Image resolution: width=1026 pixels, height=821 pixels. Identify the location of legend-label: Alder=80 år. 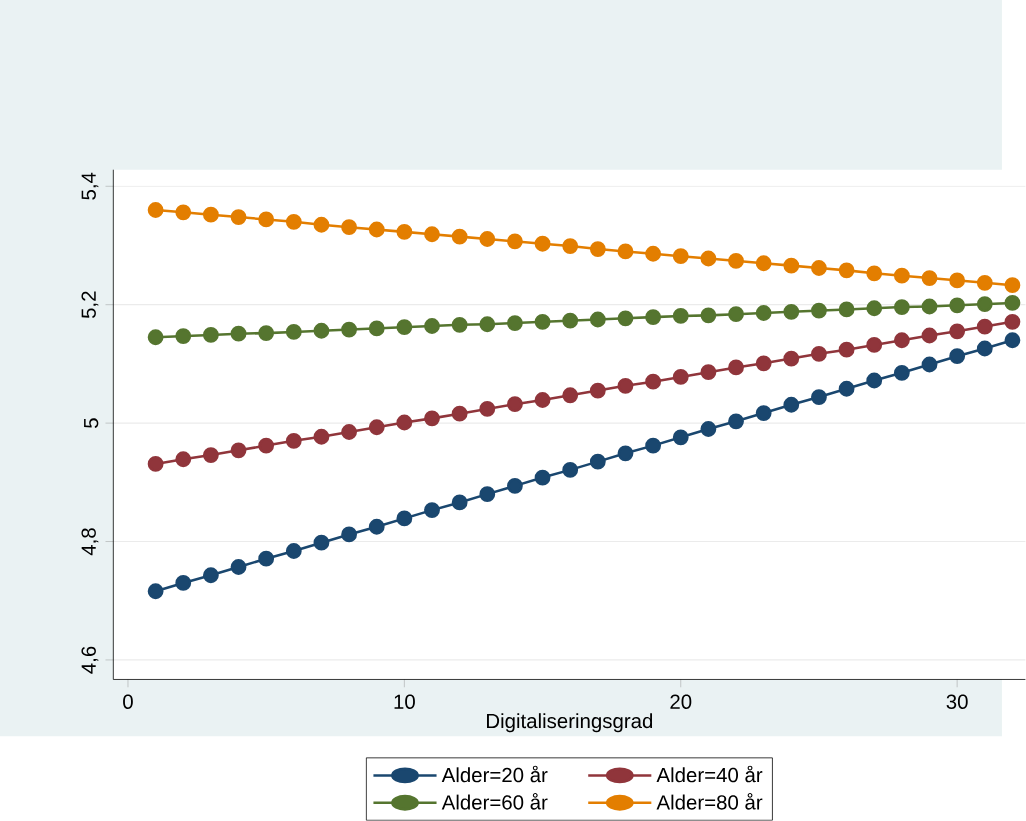
(709, 801).